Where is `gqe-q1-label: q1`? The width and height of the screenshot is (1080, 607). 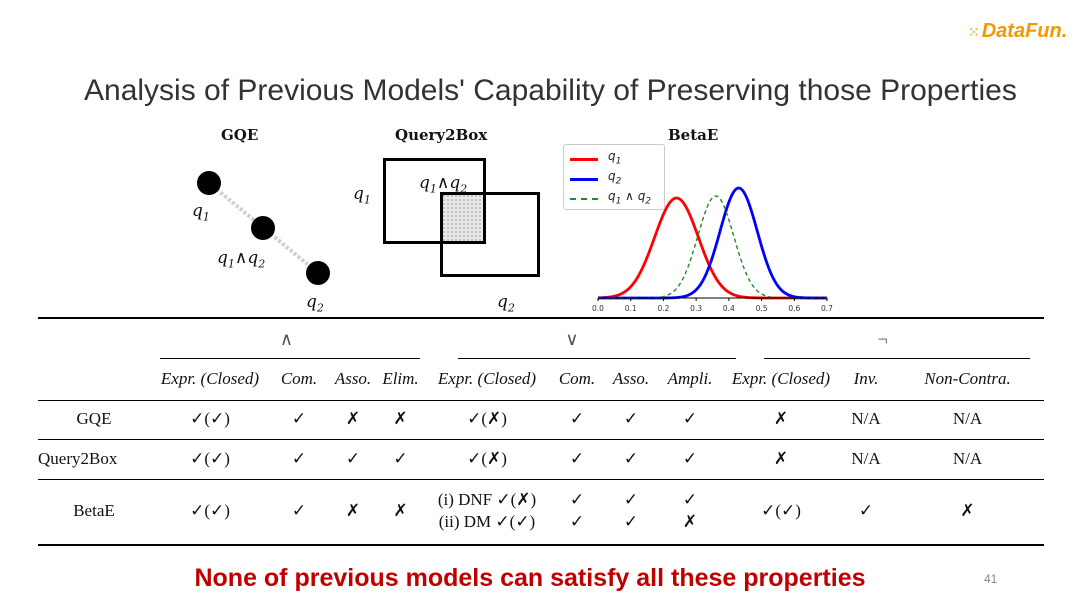 gqe-q1-label: q1 is located at coordinates (201, 212).